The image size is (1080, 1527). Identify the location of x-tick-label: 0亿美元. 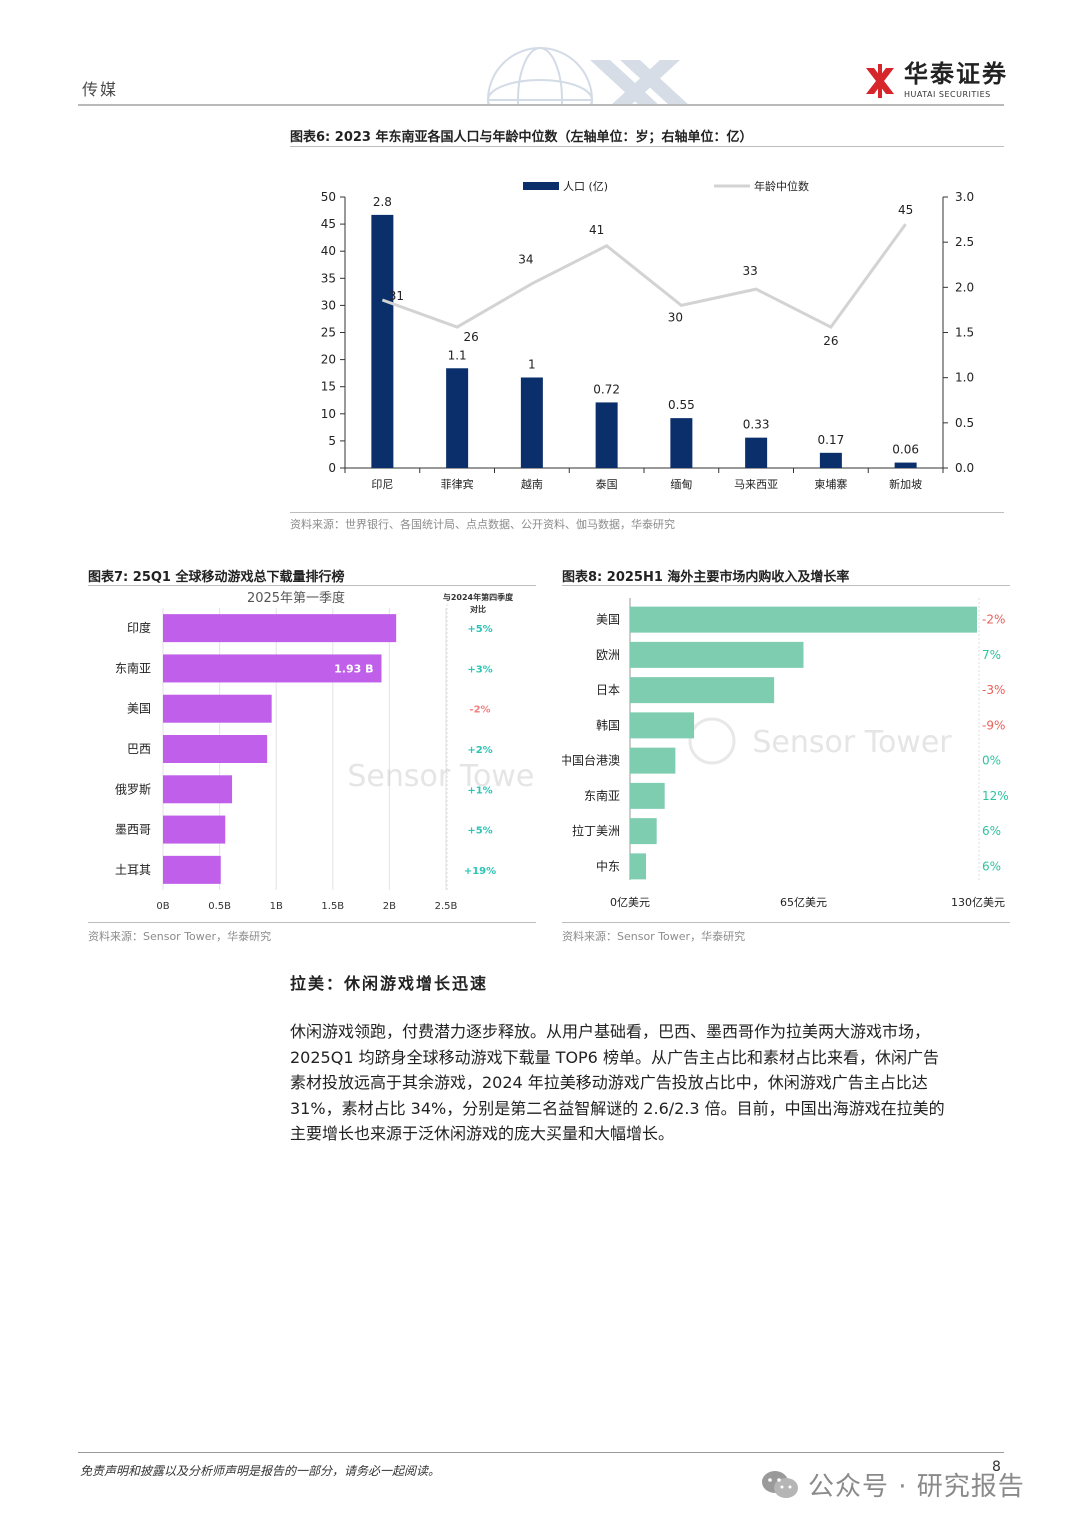
(630, 902).